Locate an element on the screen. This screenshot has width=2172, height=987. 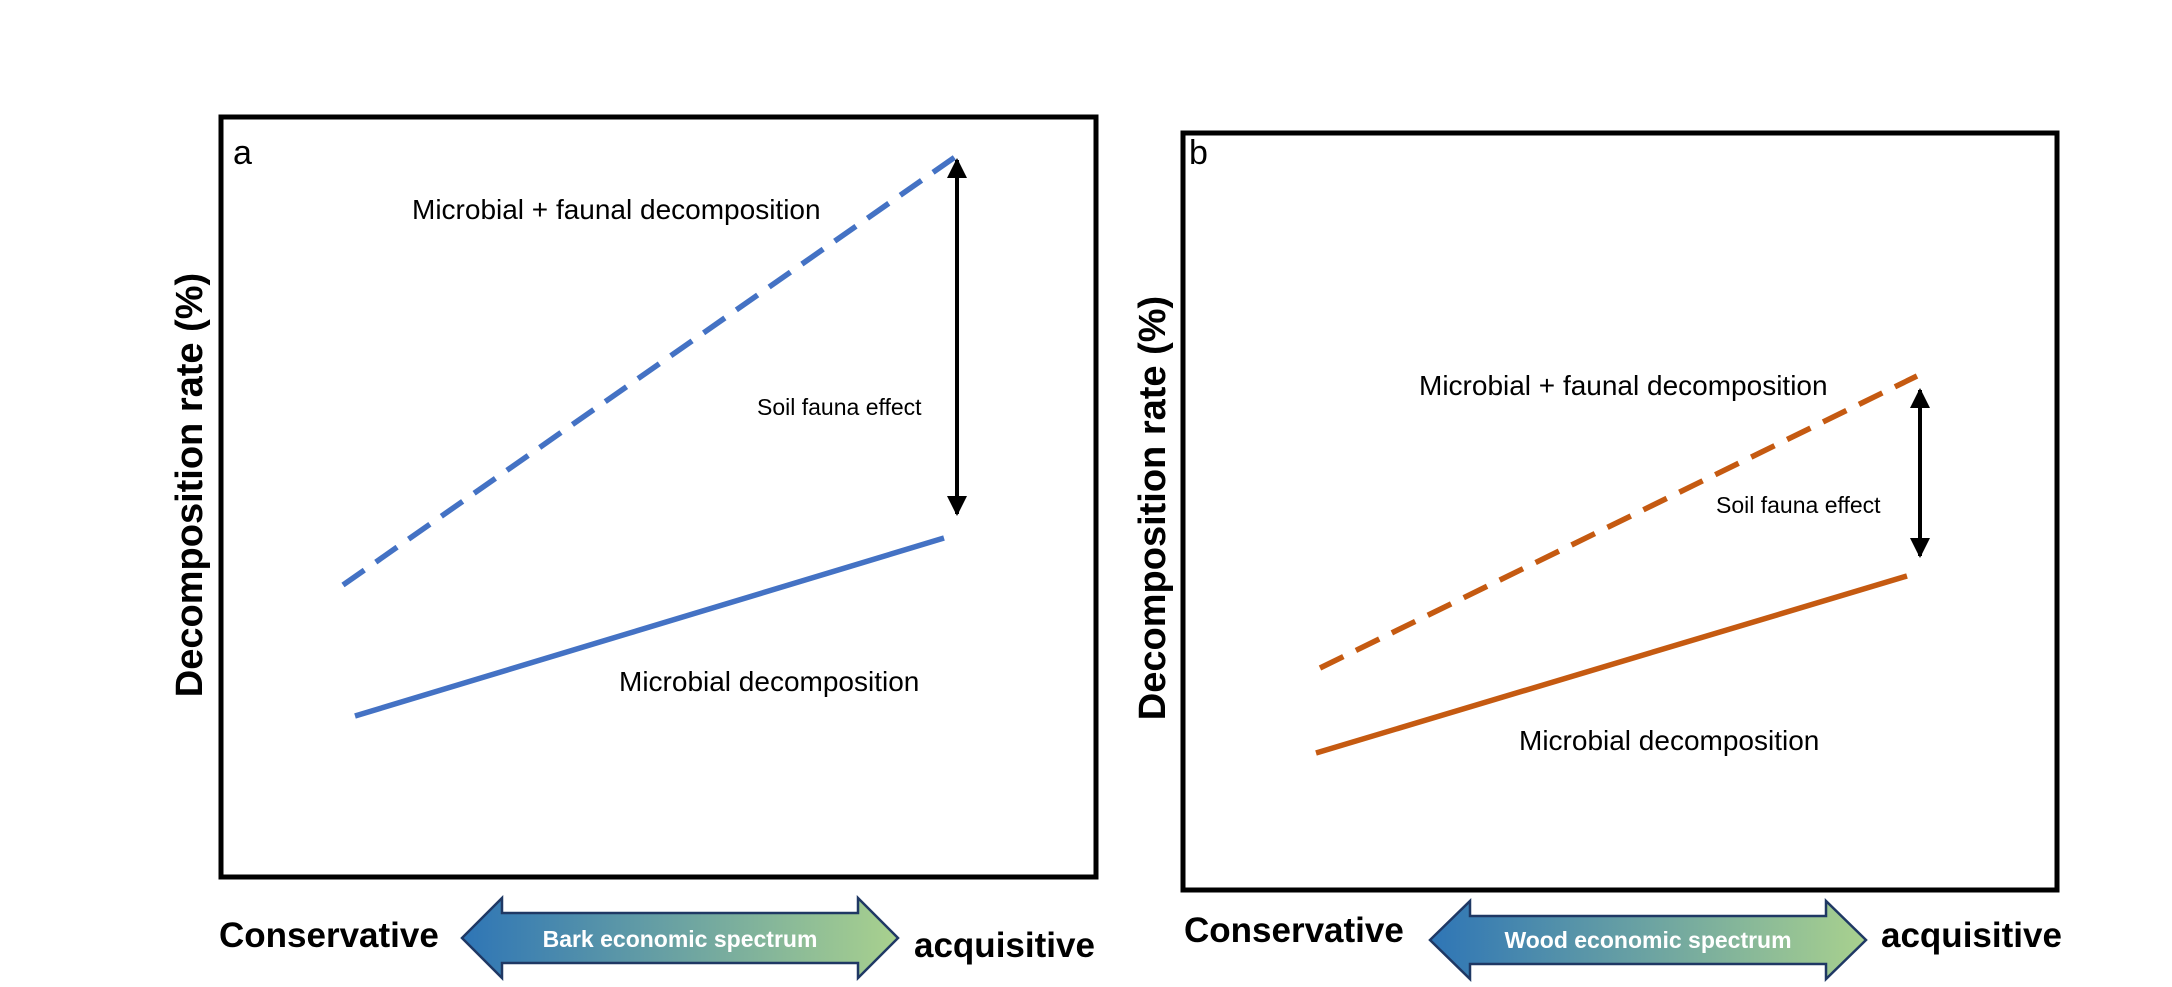
panel-b-spectrum-label: Wood economic spectrum is located at coordinates (1647, 940).